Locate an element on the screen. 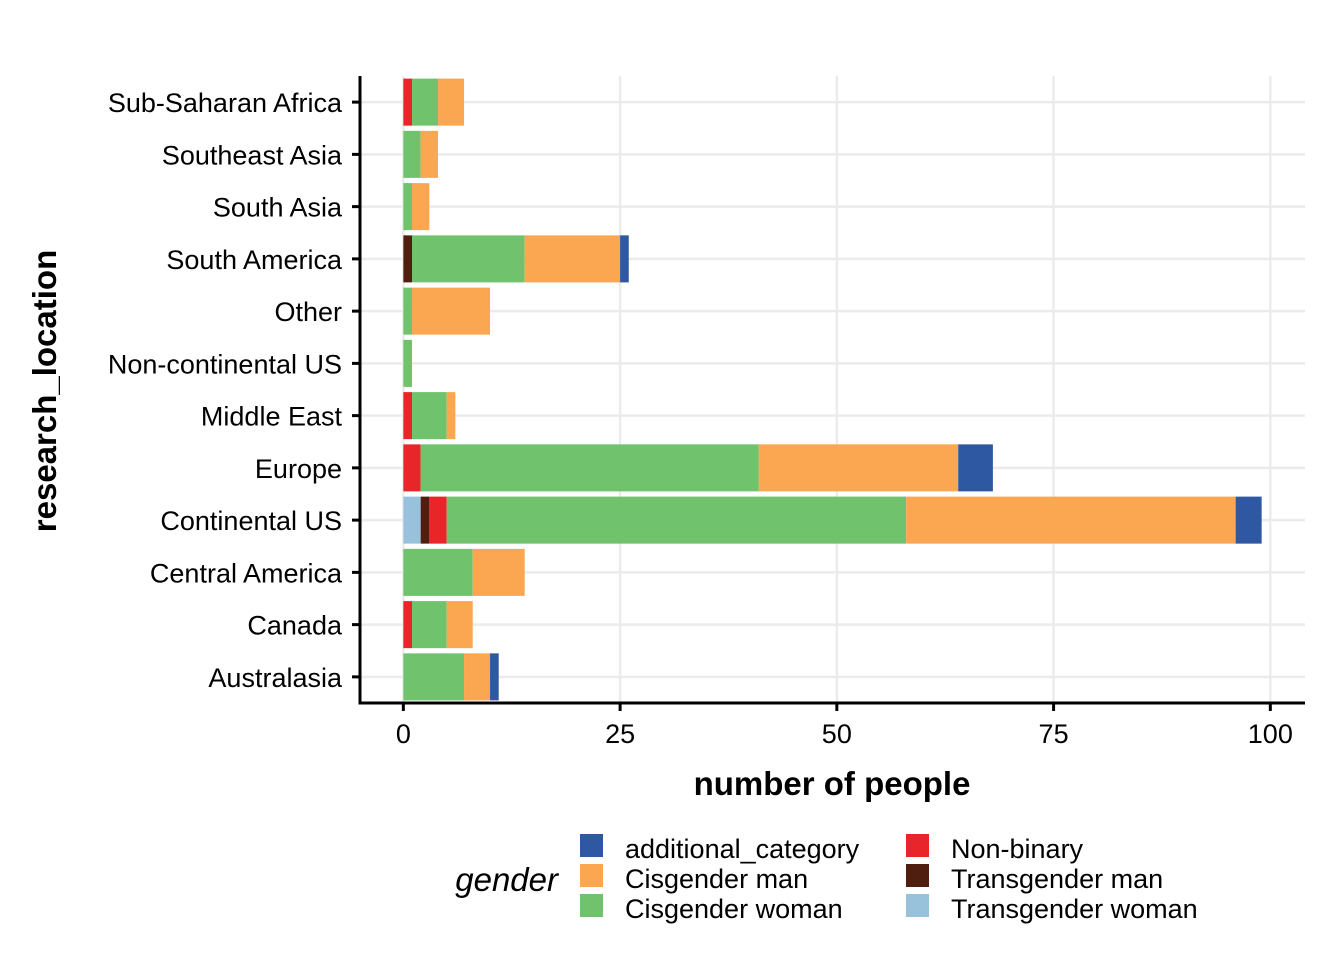  legend-label: Non-binary is located at coordinates (1017, 849).